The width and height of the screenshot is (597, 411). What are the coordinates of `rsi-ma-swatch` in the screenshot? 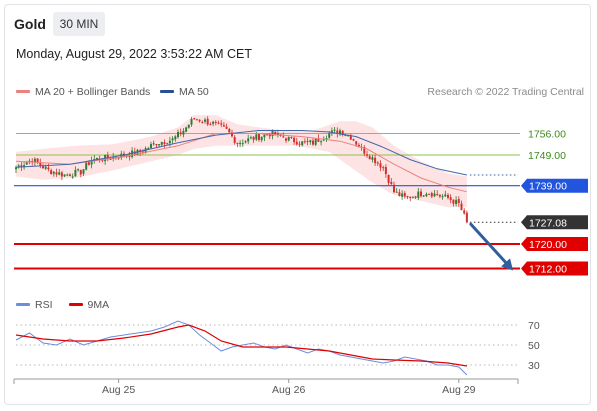 It's located at (75, 304).